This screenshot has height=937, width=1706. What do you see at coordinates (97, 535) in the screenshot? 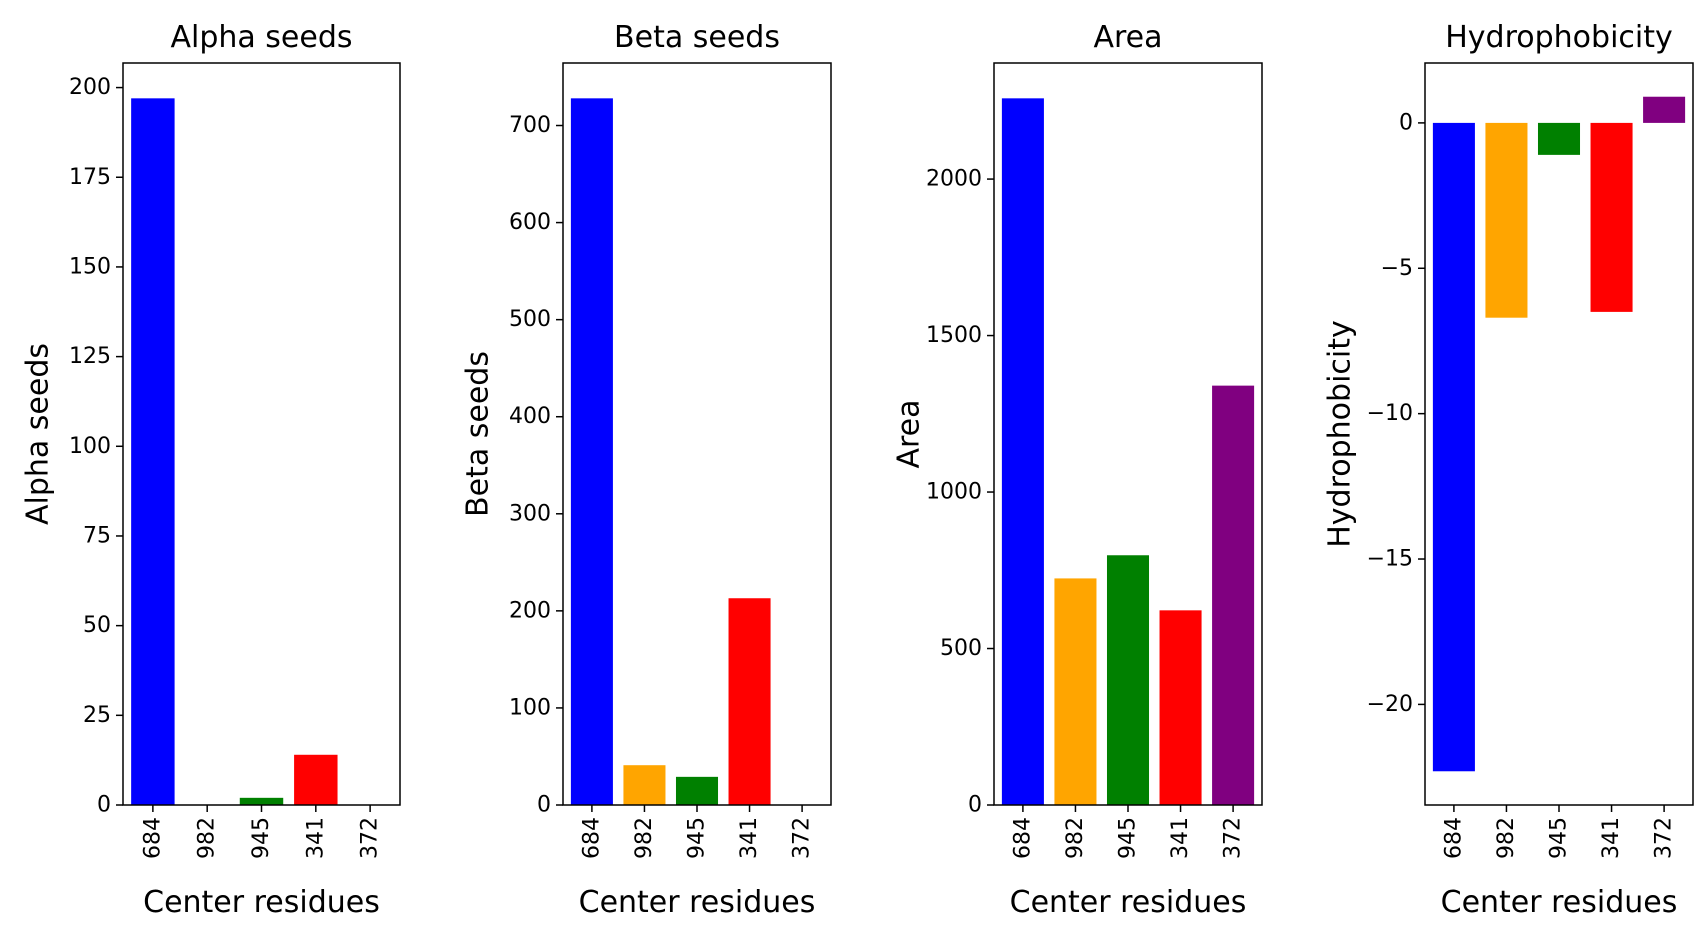
I see `y-tick-label: 75` at bounding box center [97, 535].